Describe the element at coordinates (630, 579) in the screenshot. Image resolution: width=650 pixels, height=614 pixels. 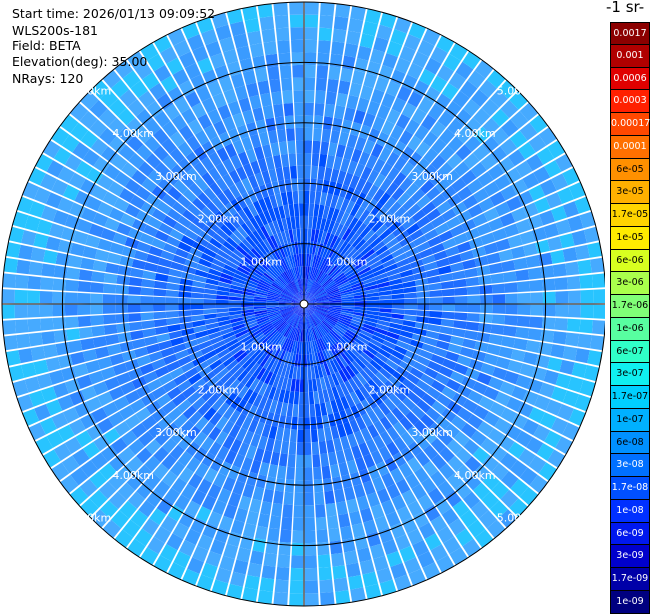
I see `colorbar-cell: 1.7e-09` at that location.